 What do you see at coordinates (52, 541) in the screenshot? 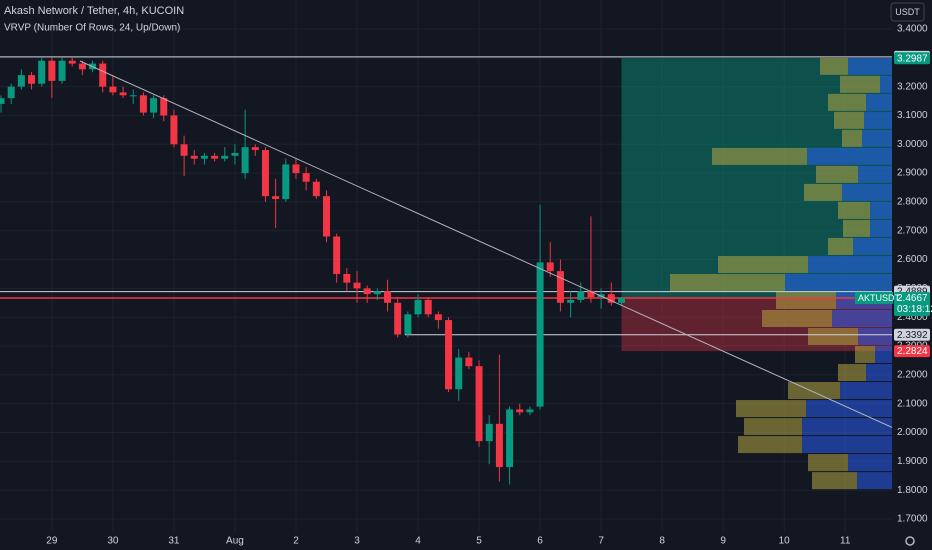
I see `x-tick-label: 29` at bounding box center [52, 541].